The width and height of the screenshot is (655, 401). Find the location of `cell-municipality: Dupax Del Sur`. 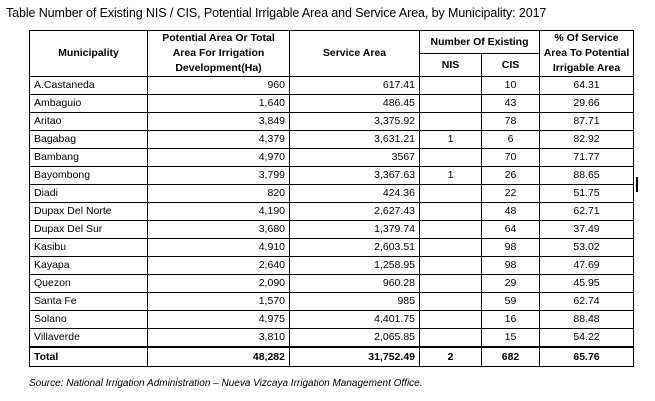

cell-municipality: Dupax Del Sur is located at coordinates (88, 229).